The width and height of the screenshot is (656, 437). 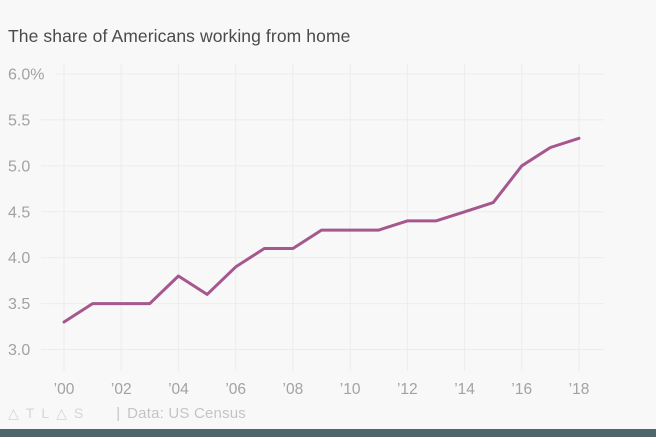 What do you see at coordinates (328, 433) in the screenshot?
I see `bottom-accent-bar` at bounding box center [328, 433].